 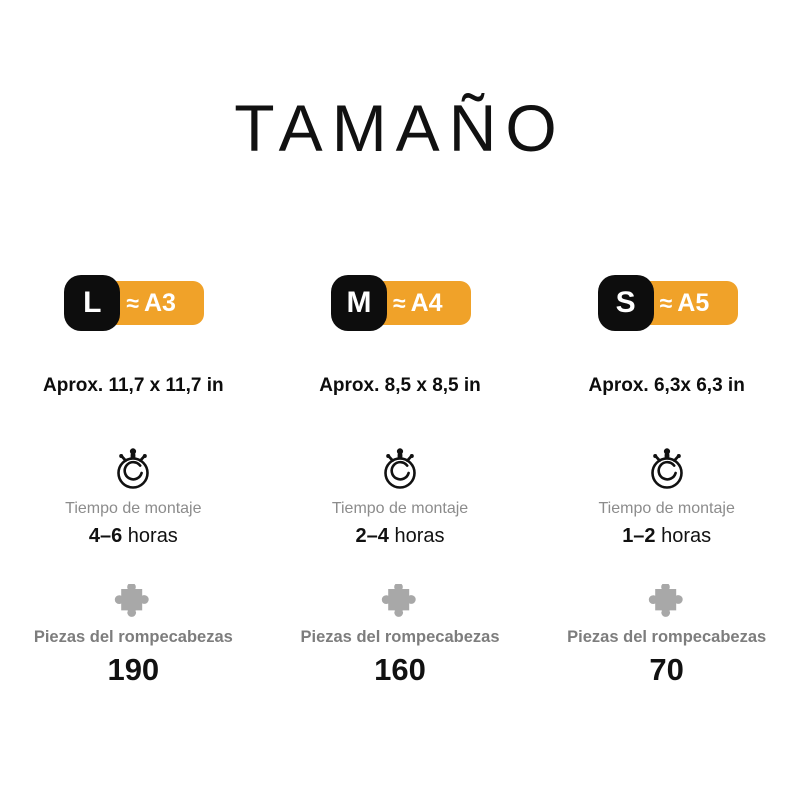 I want to click on badge-paper-format: ≈ A4, so click(x=418, y=303).